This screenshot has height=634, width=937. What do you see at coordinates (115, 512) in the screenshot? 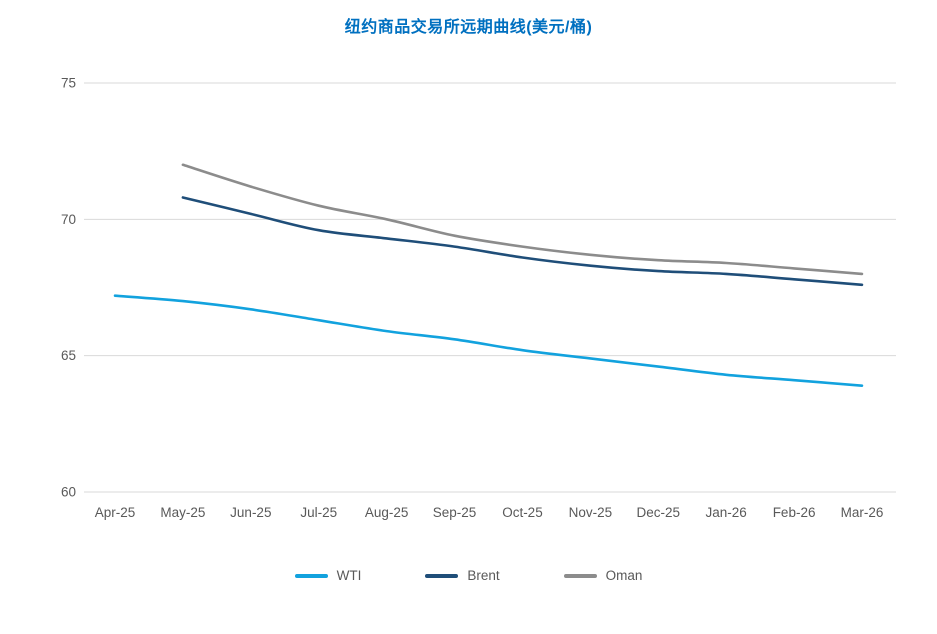
I see `x-axis-tick-Apr-25: Apr-25` at bounding box center [115, 512].